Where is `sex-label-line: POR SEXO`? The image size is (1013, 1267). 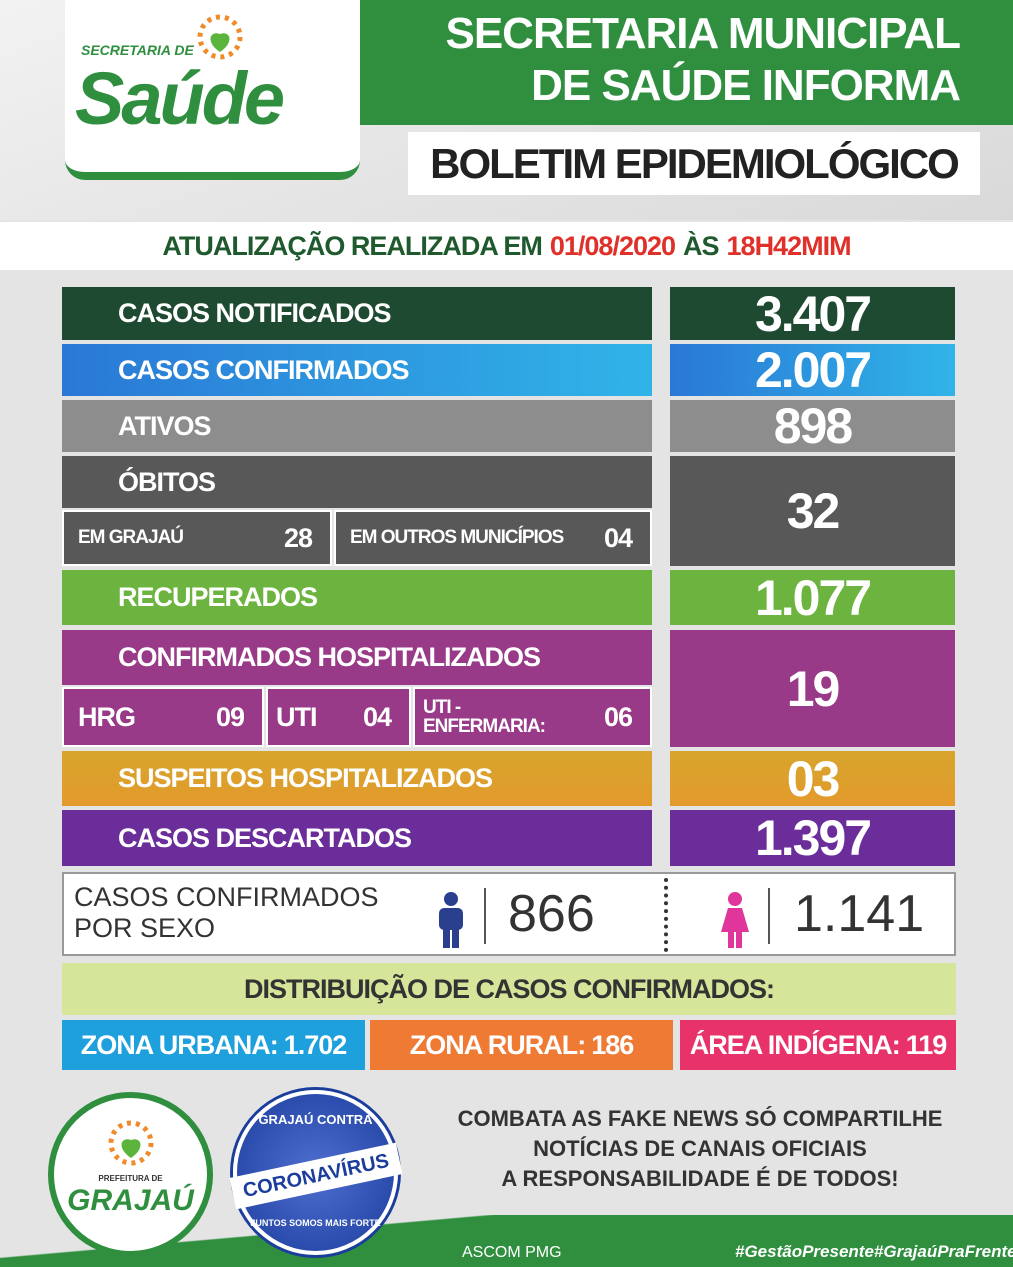
sex-label-line: POR SEXO is located at coordinates (145, 928).